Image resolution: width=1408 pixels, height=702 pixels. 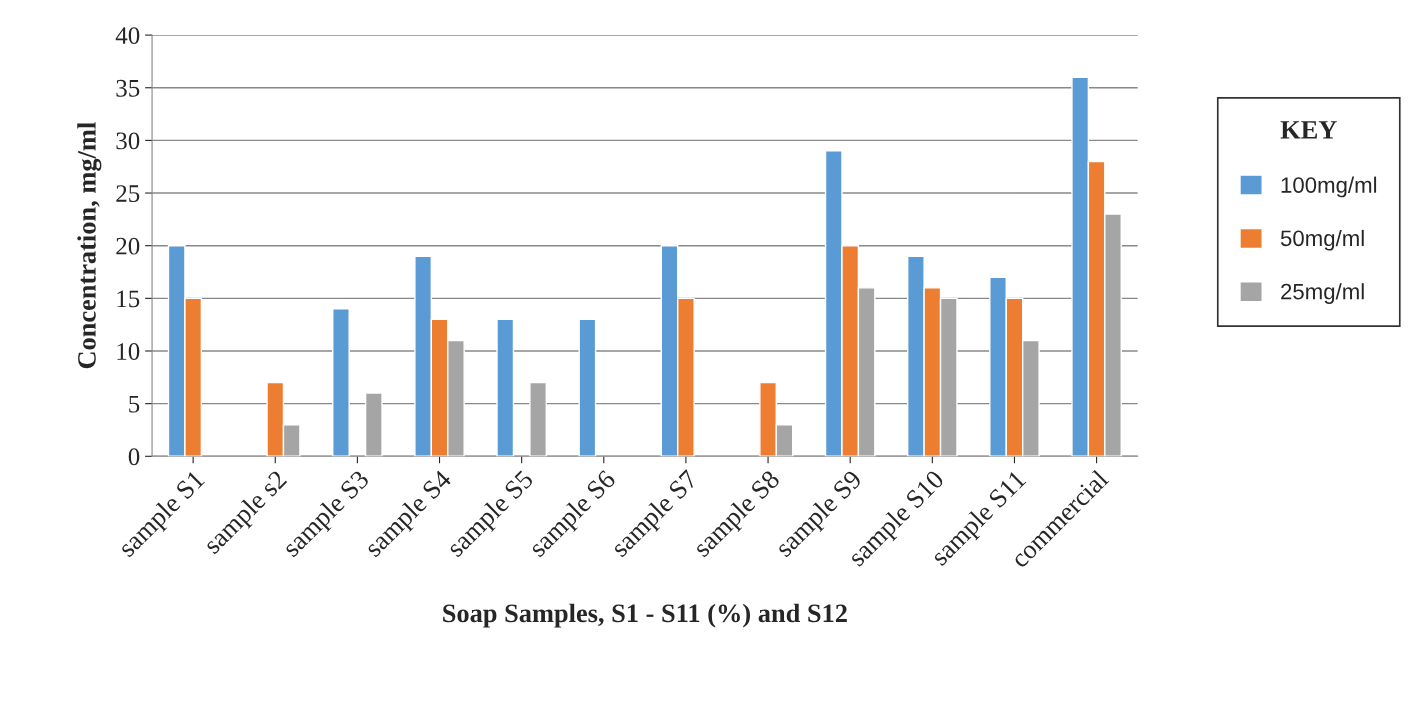 What do you see at coordinates (128, 141) in the screenshot?
I see `y-tick-label: 30` at bounding box center [128, 141].